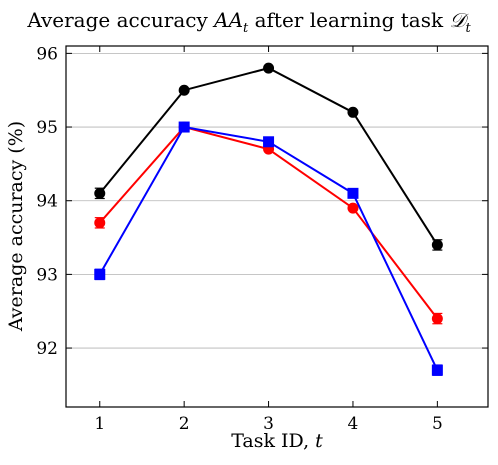 The width and height of the screenshot is (498, 465). I want to click on x-tick-label: 3, so click(268, 424).